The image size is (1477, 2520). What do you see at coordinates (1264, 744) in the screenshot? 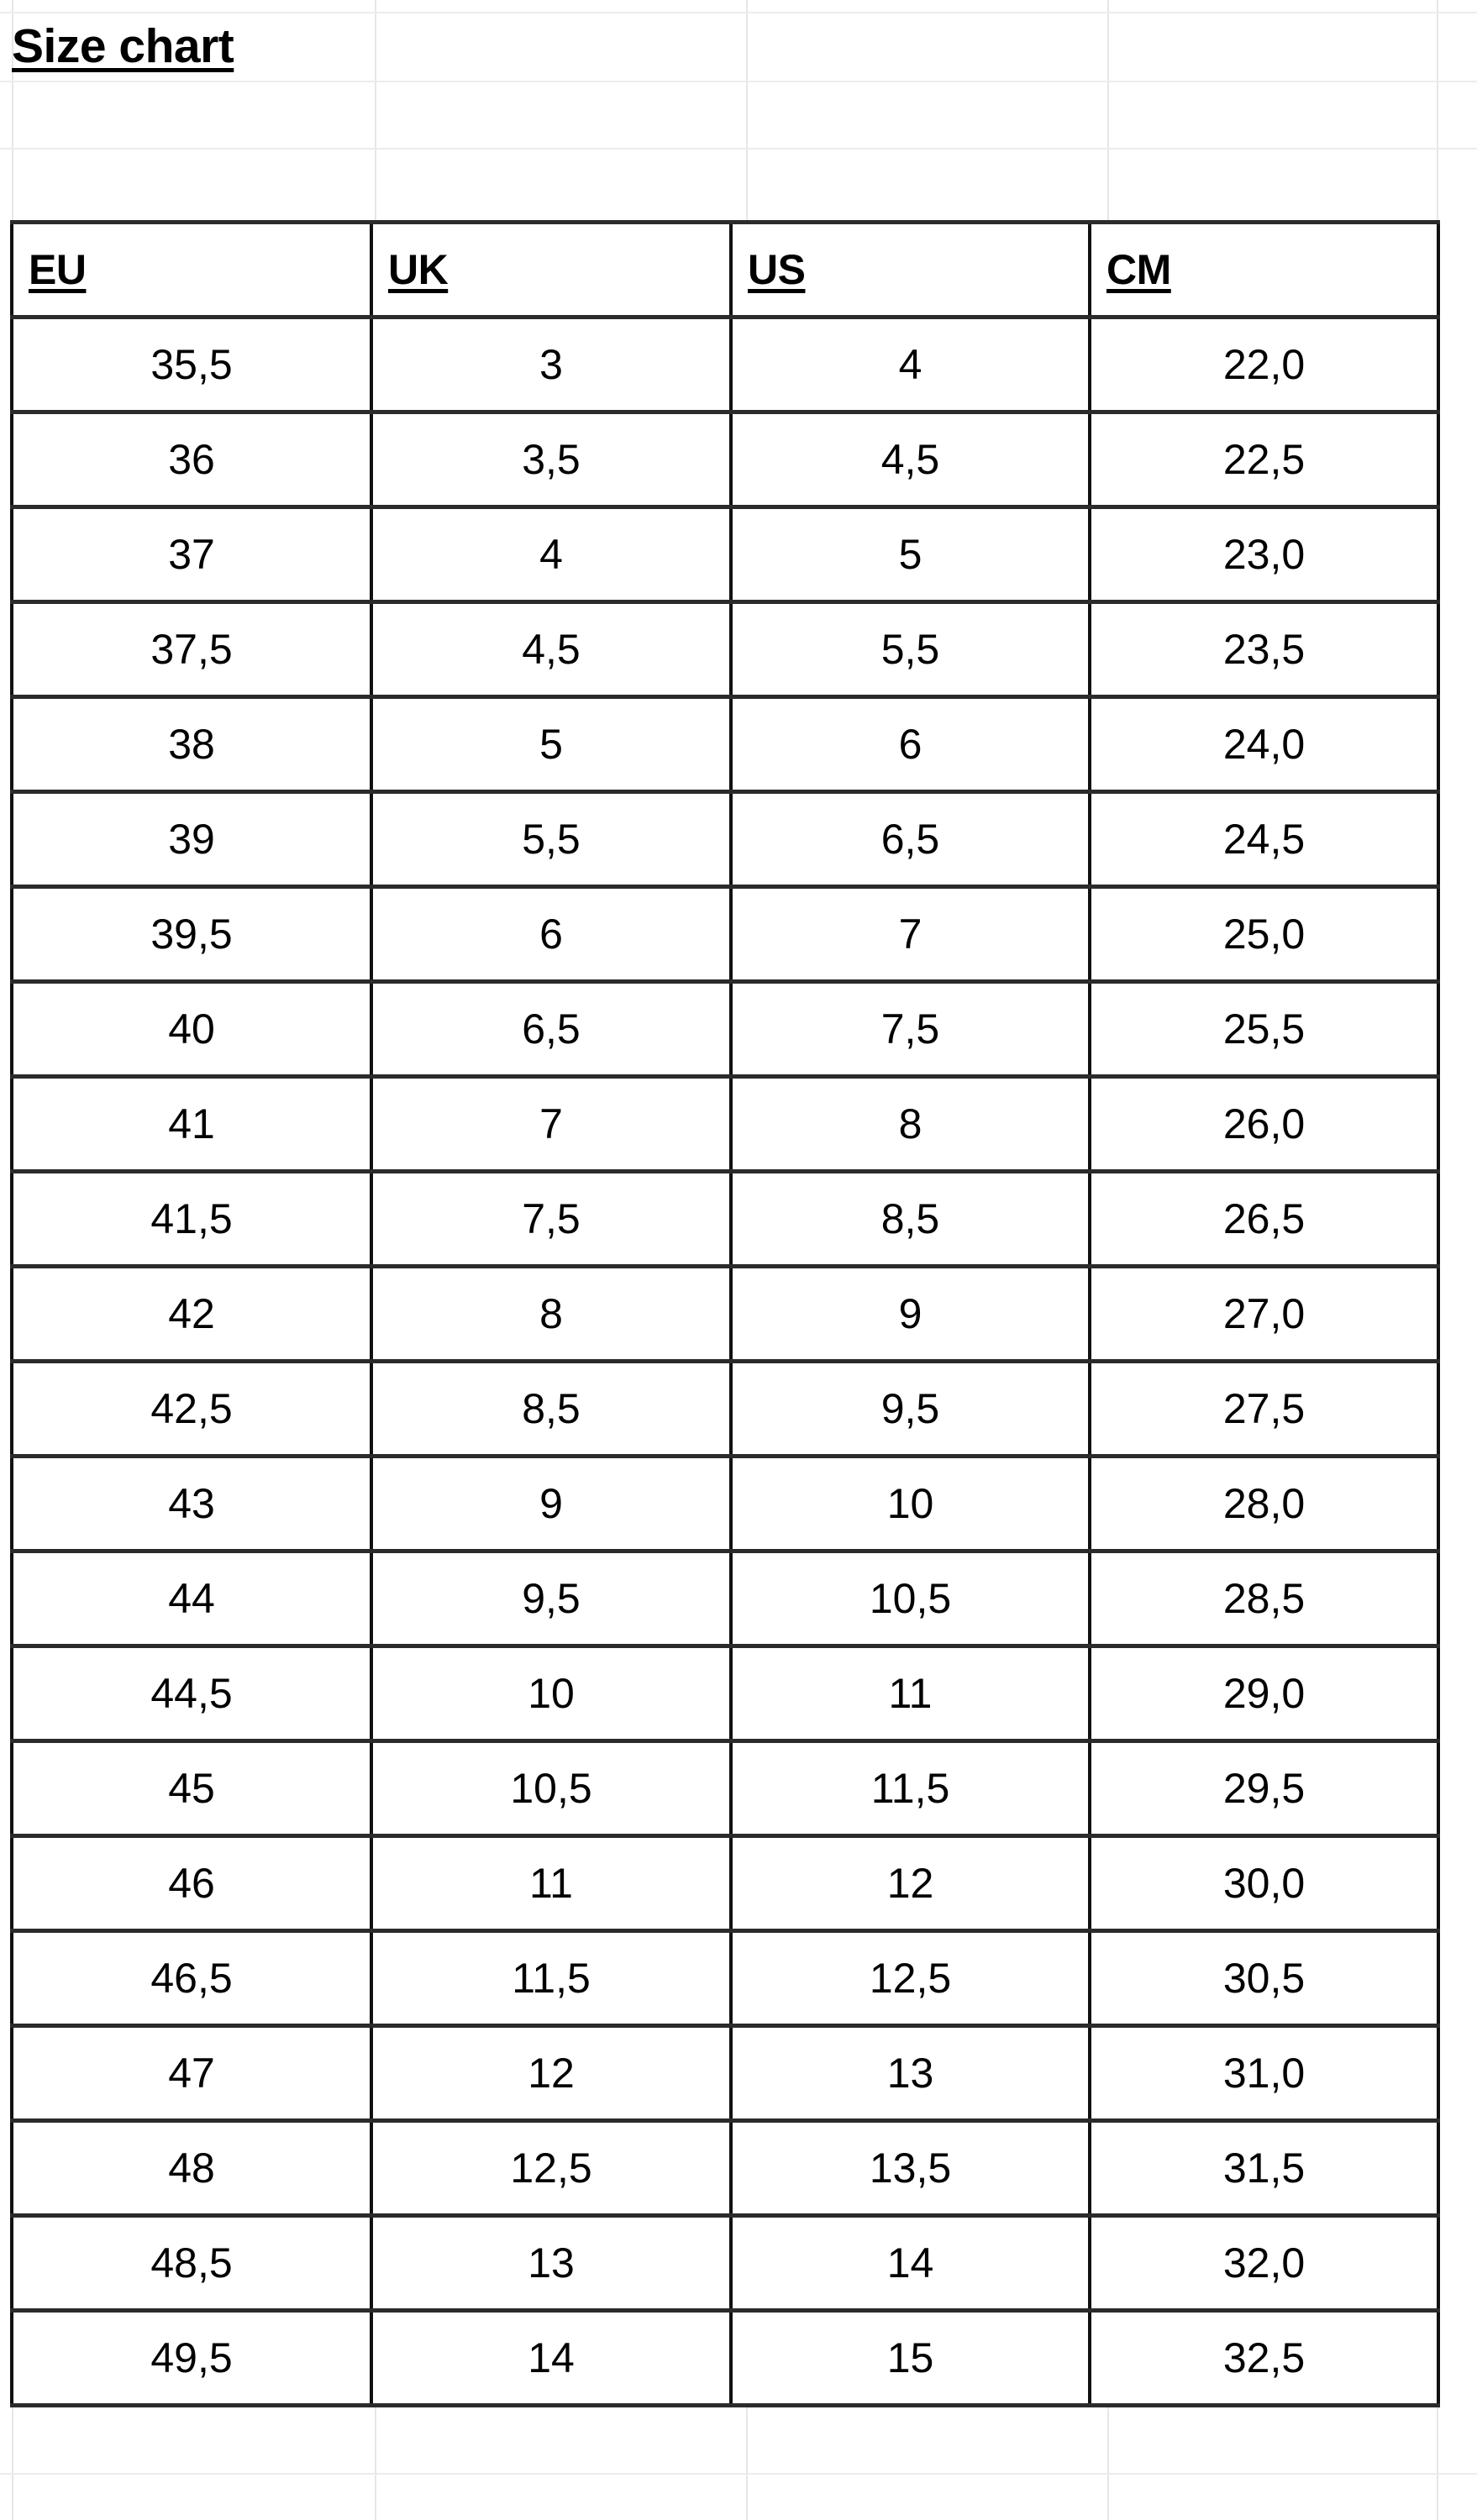
I see `cell-cm: 24,0` at bounding box center [1264, 744].